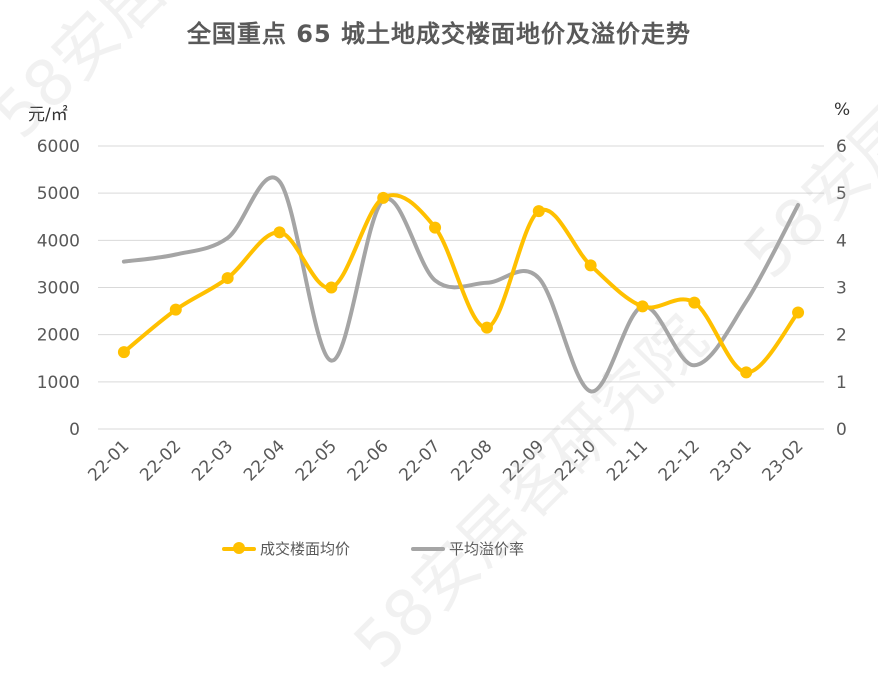  I want to click on legend-item-series-2: 平均溢价率, so click(467, 548).